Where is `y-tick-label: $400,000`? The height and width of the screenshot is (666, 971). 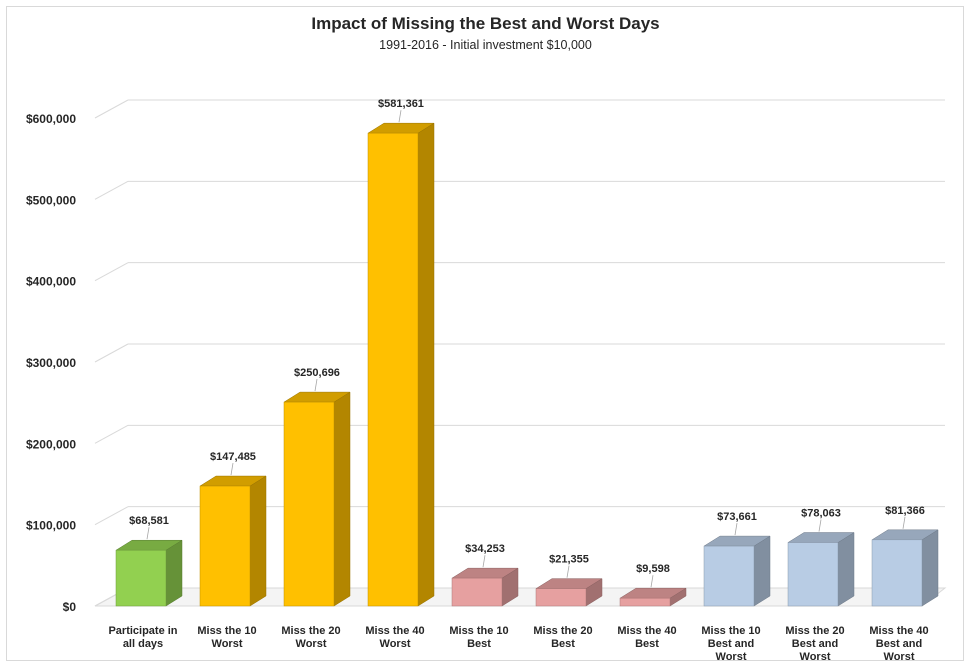 y-tick-label: $400,000 is located at coordinates (51, 282).